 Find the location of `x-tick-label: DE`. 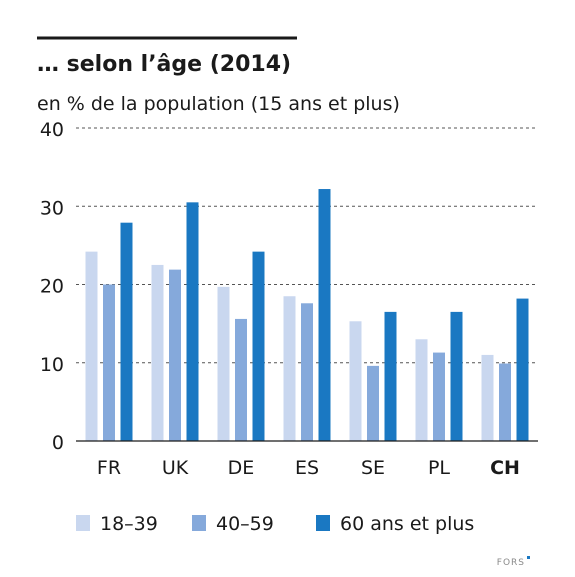

x-tick-label: DE is located at coordinates (241, 468).